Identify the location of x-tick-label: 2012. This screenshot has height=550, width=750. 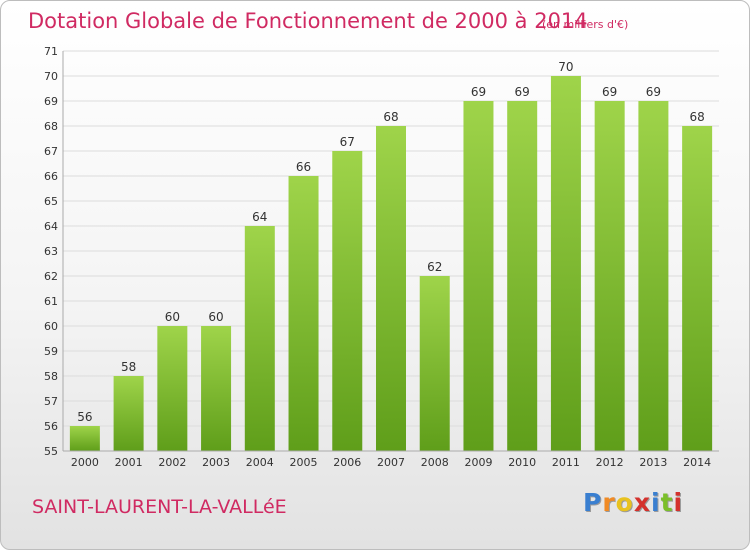
(610, 462).